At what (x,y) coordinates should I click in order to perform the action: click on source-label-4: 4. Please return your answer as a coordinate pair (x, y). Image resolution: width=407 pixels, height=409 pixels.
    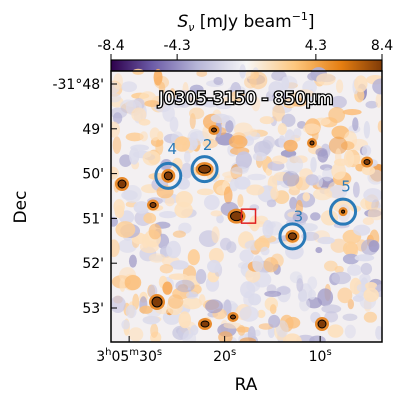
    Looking at the image, I should click on (173, 149).